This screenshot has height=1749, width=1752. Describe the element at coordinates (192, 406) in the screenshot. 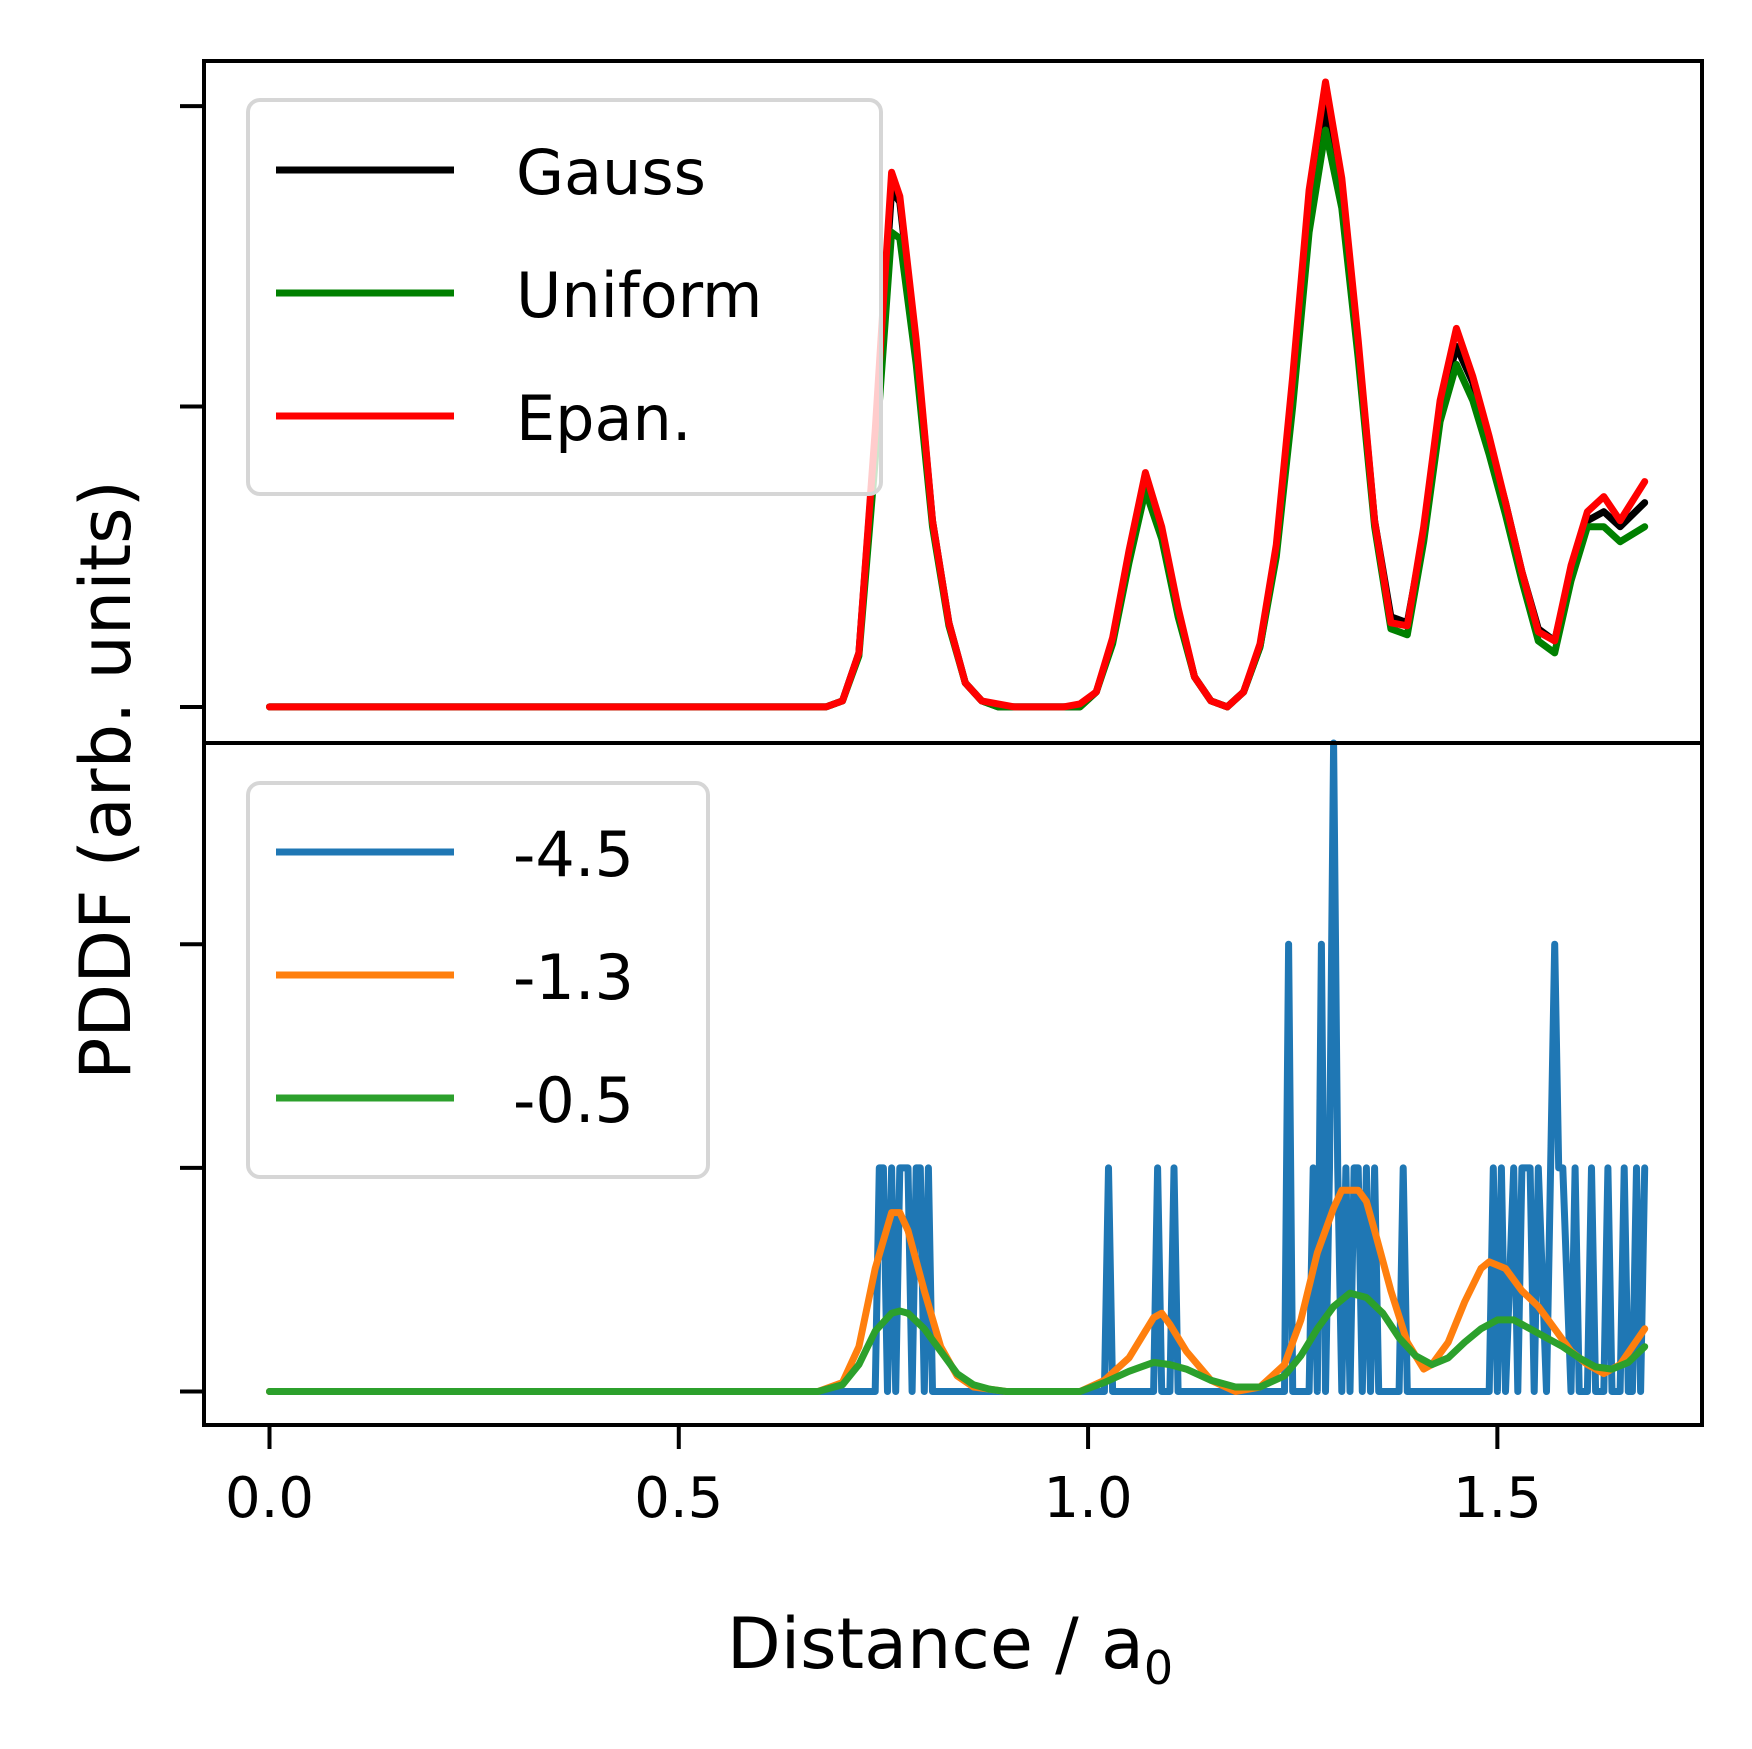

I see `top-y-ticks` at that location.